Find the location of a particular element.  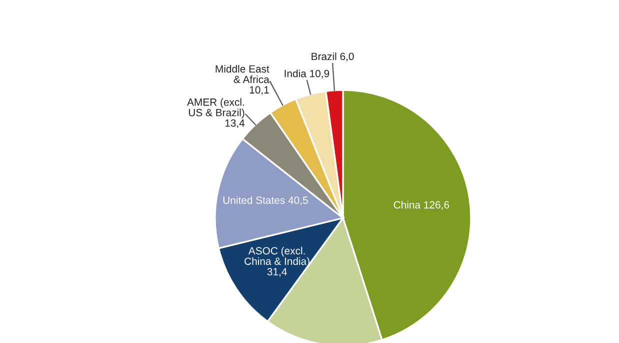

slice-label: India 10,9 is located at coordinates (307, 74).